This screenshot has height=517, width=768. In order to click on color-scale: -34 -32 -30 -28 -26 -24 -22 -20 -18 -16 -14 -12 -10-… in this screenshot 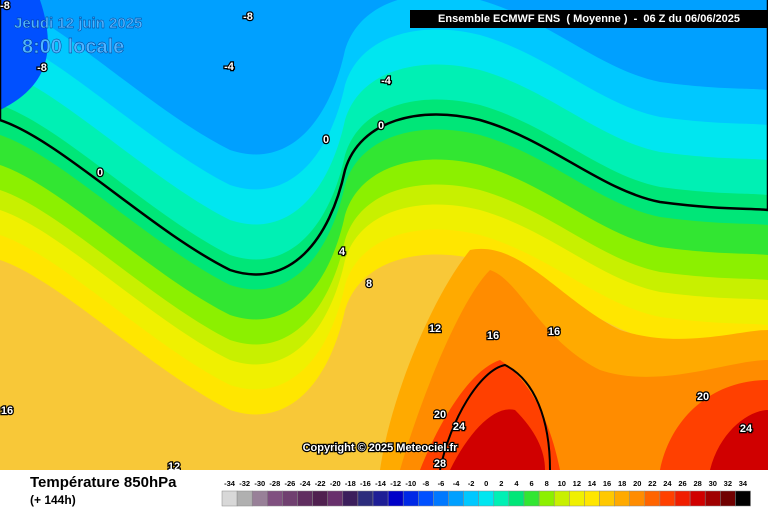, I will do `click(486, 493)`.